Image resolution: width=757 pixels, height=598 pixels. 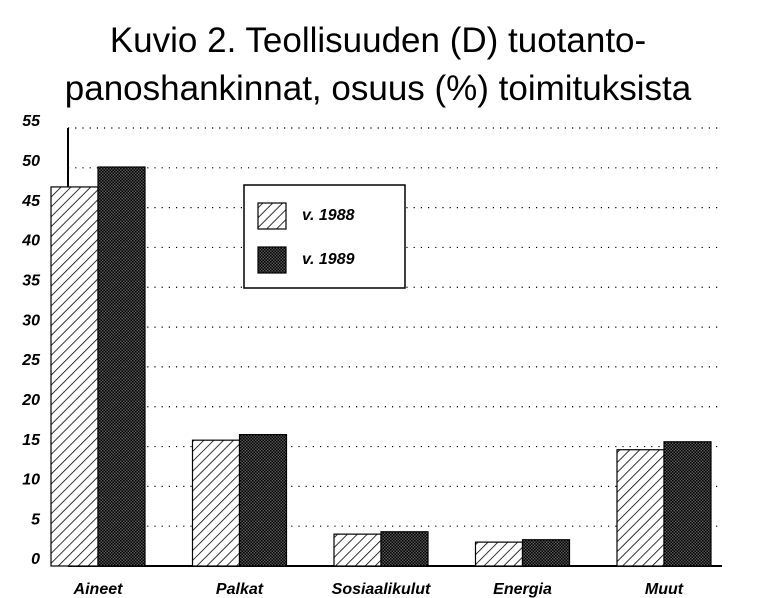 What do you see at coordinates (31, 360) in the screenshot?
I see `y-tick-label: 25` at bounding box center [31, 360].